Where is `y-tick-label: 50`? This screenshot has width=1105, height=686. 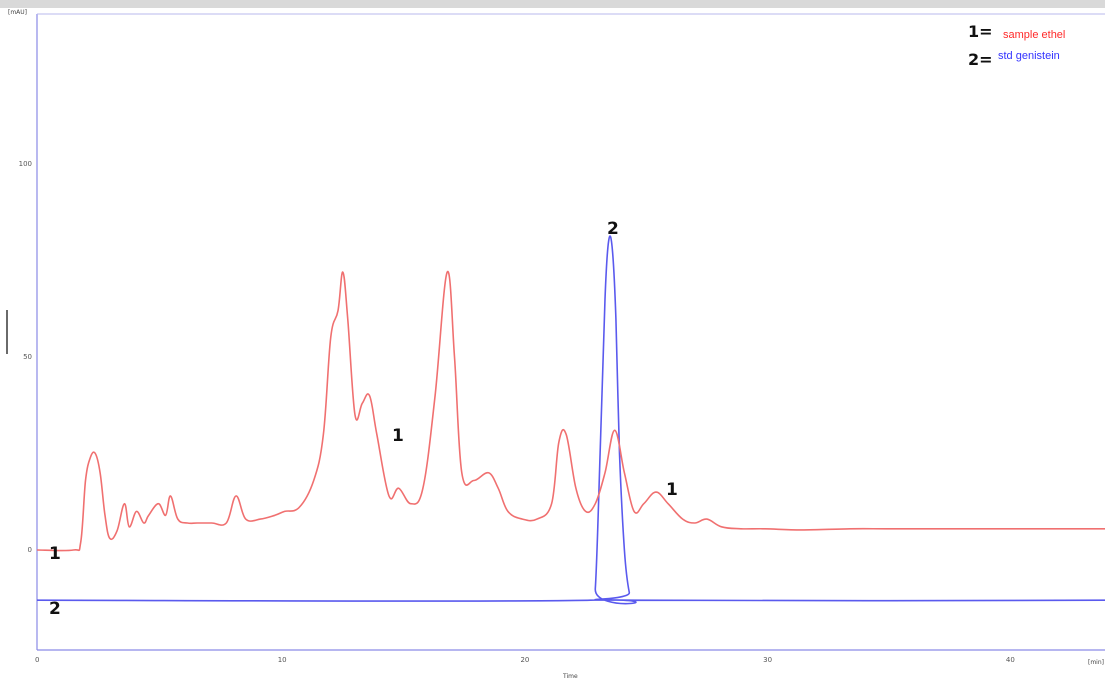
y-tick-label: 50 is located at coordinates (27, 357).